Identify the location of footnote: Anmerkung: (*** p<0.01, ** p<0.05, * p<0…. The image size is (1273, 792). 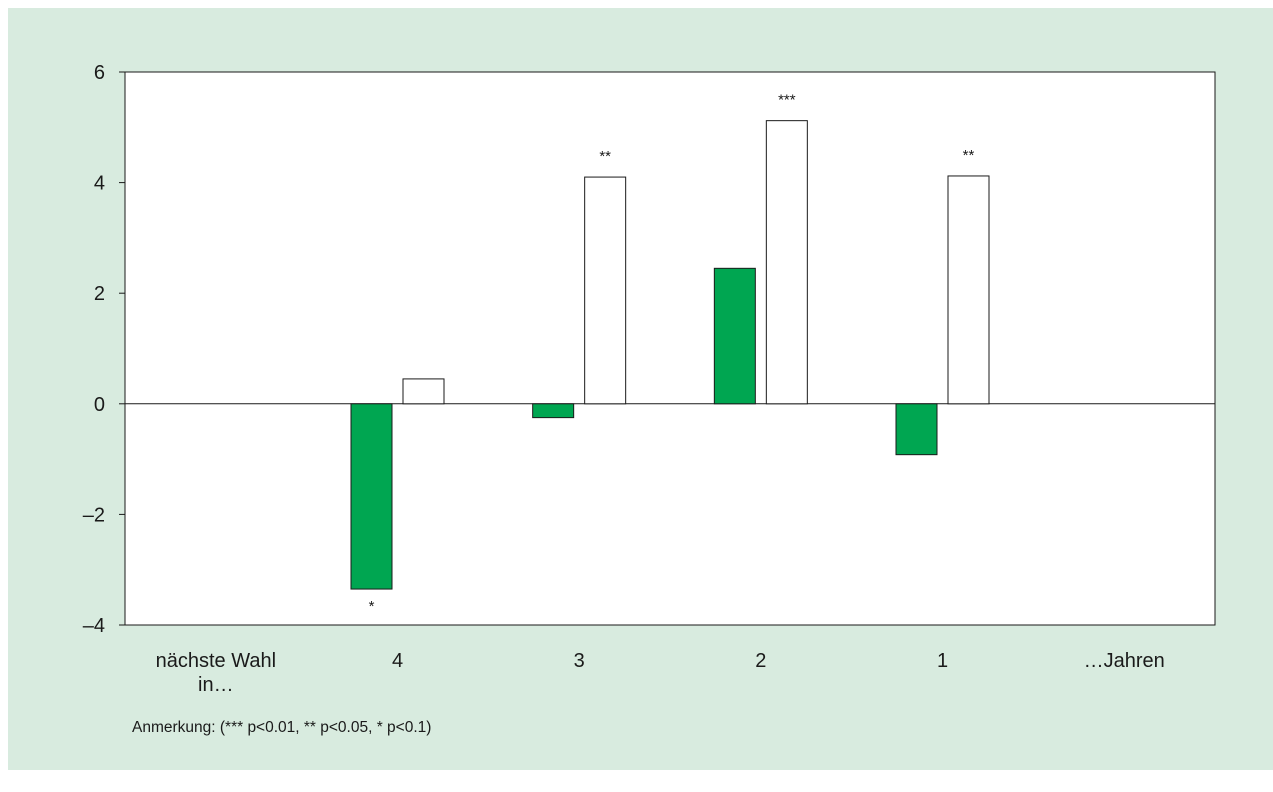
(282, 727).